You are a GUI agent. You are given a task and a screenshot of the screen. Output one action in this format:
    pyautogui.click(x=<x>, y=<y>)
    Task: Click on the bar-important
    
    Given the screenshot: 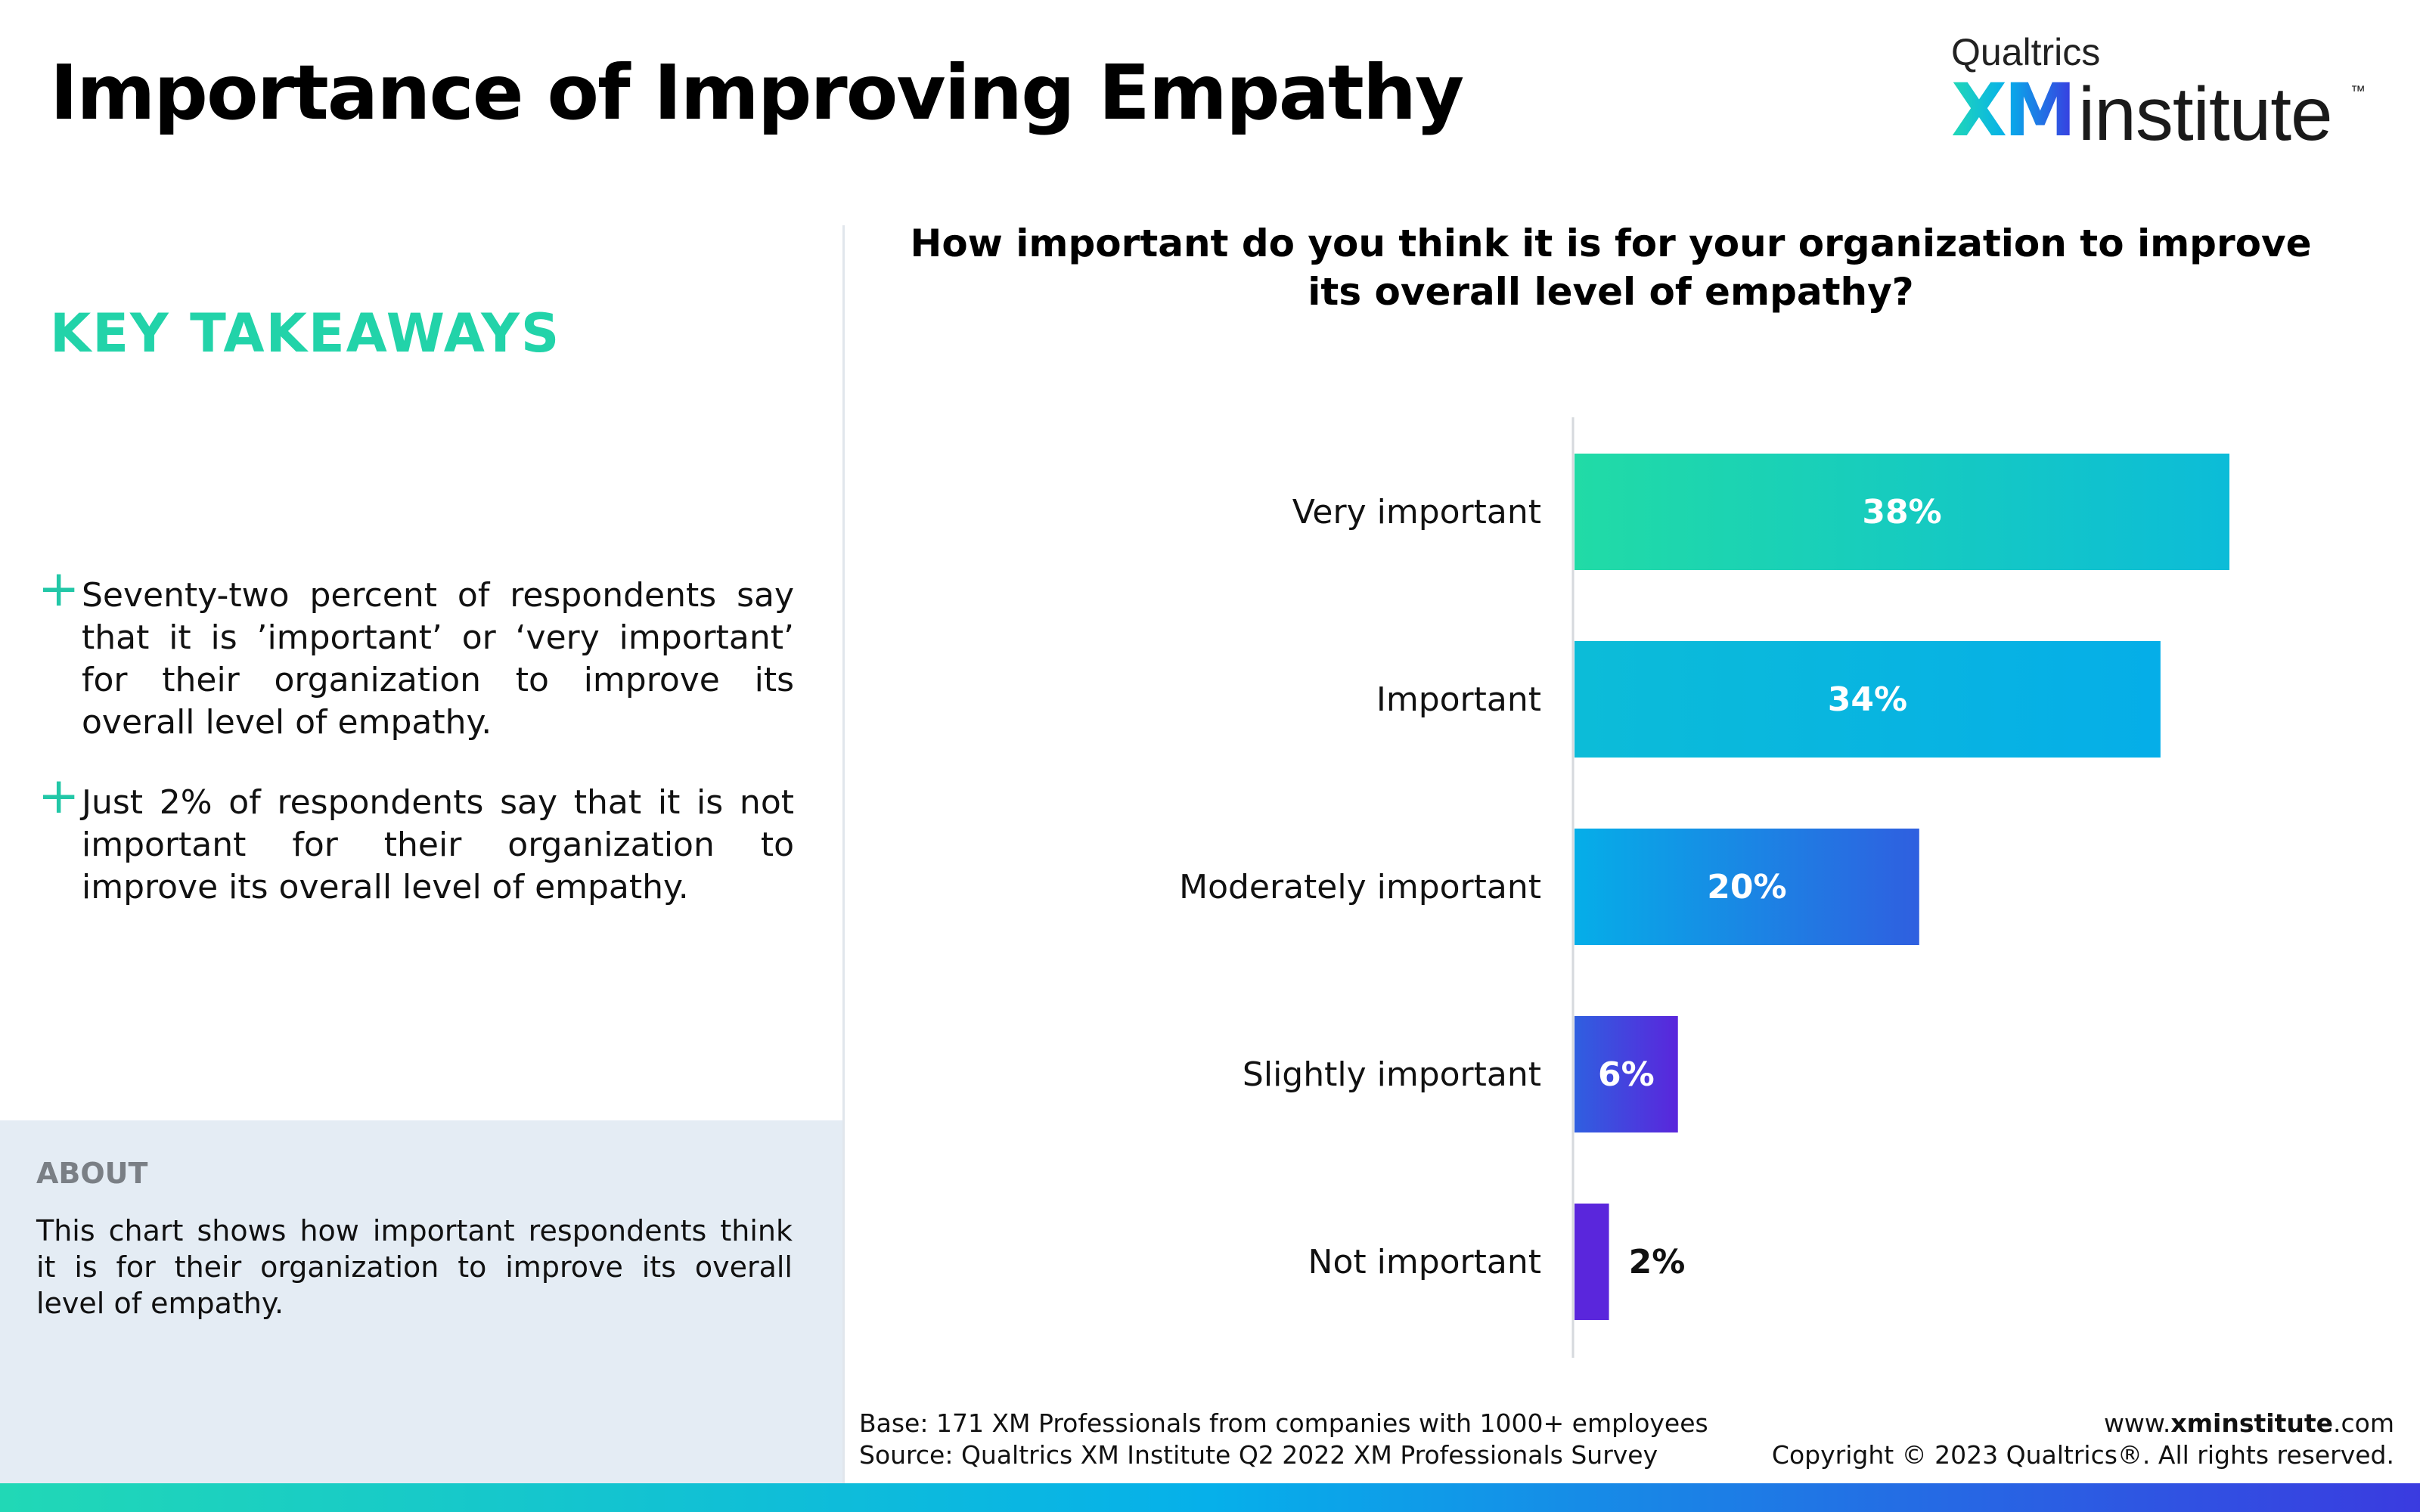 What is the action you would take?
    pyautogui.click(x=1868, y=699)
    